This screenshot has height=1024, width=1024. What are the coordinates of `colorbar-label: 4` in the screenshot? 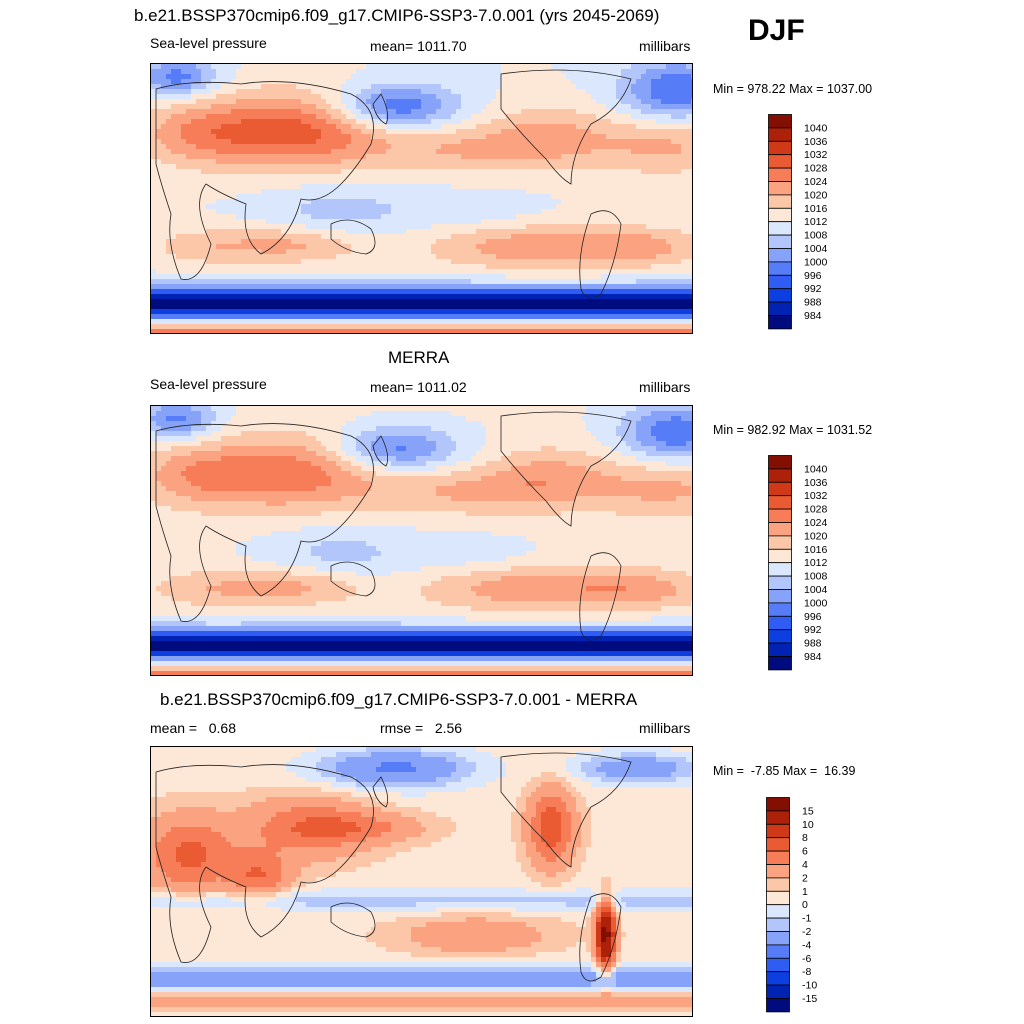 It's located at (805, 865).